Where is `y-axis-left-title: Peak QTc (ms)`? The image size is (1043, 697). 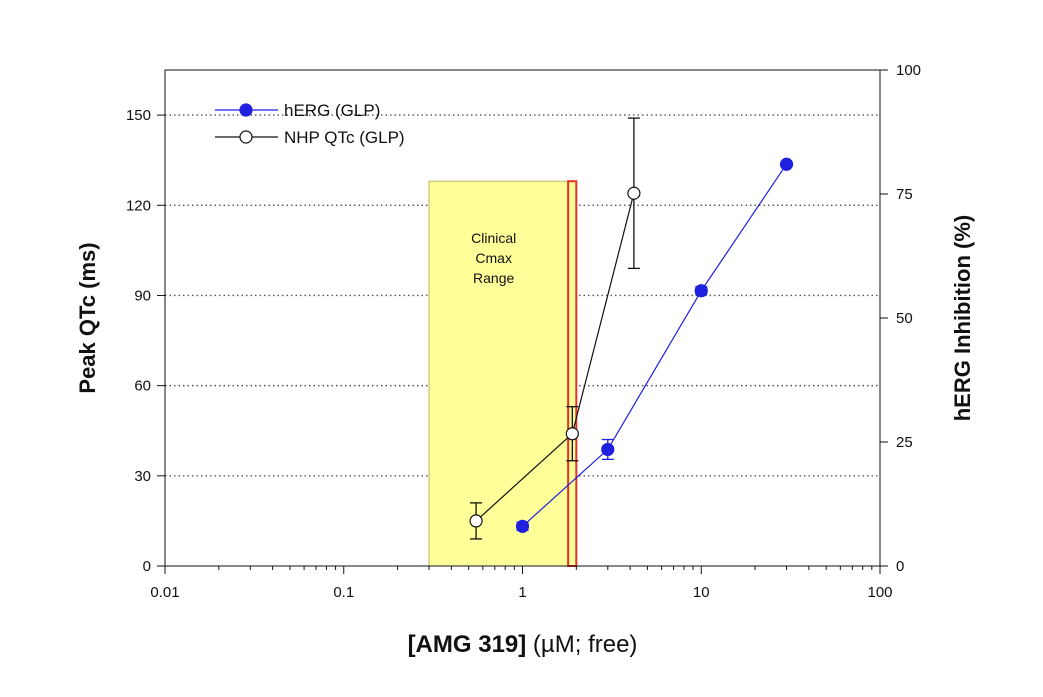
y-axis-left-title: Peak QTc (ms) is located at coordinates (87, 317).